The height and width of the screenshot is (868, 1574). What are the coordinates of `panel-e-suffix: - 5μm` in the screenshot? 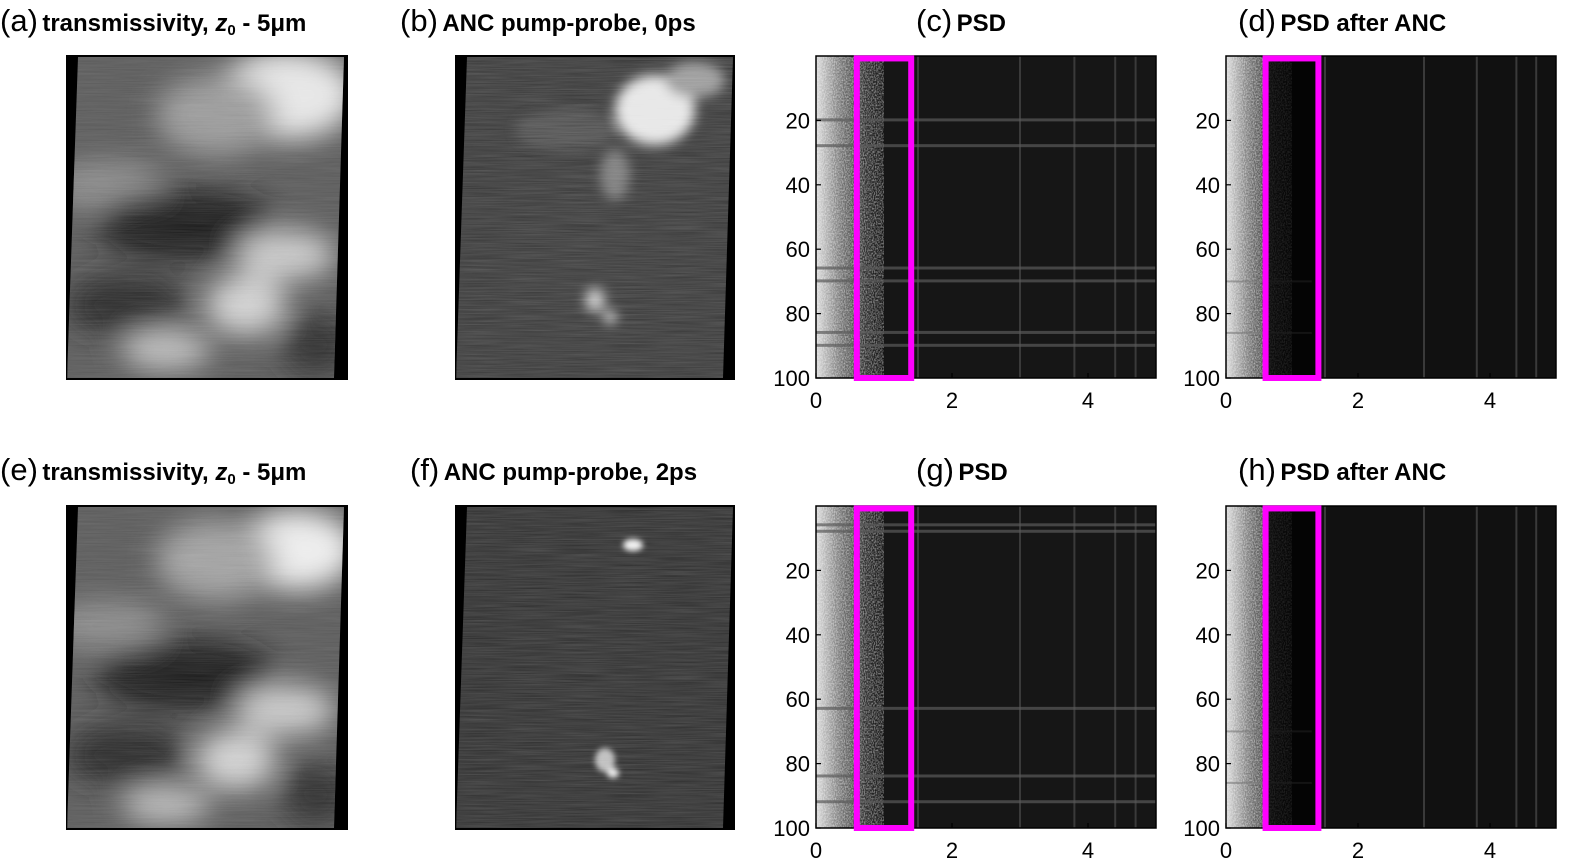 It's located at (271, 472).